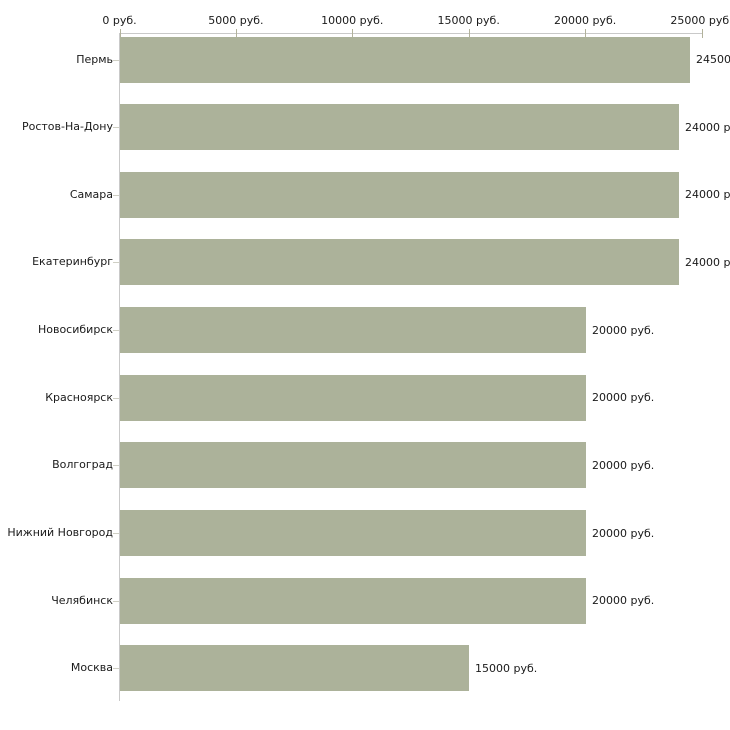 Image resolution: width=730 pixels, height=730 pixels. Describe the element at coordinates (75, 330) in the screenshot. I see `category-label: Новосибирск` at that location.